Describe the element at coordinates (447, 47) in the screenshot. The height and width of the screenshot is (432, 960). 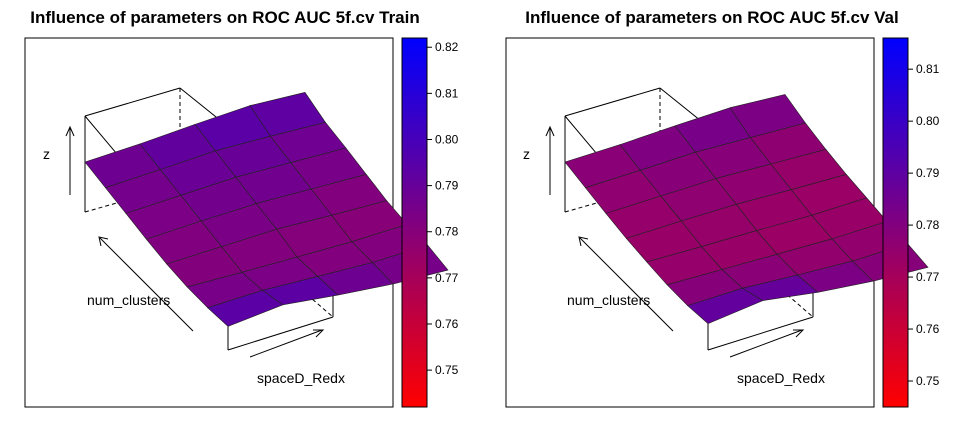
I see `colorbar-tick-label: 0.82` at that location.